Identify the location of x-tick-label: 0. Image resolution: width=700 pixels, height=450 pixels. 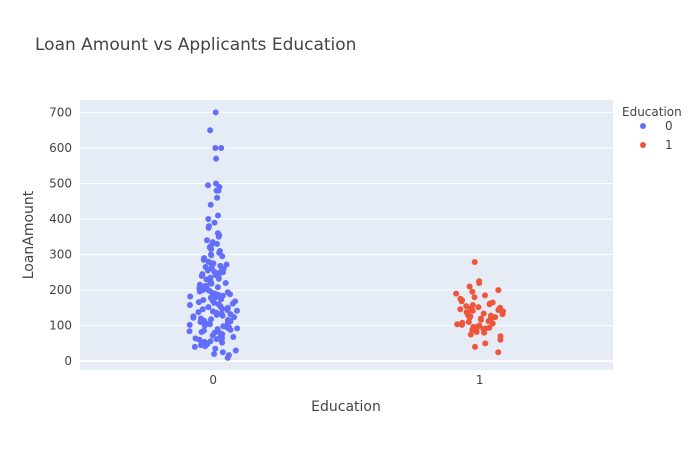
(213, 380).